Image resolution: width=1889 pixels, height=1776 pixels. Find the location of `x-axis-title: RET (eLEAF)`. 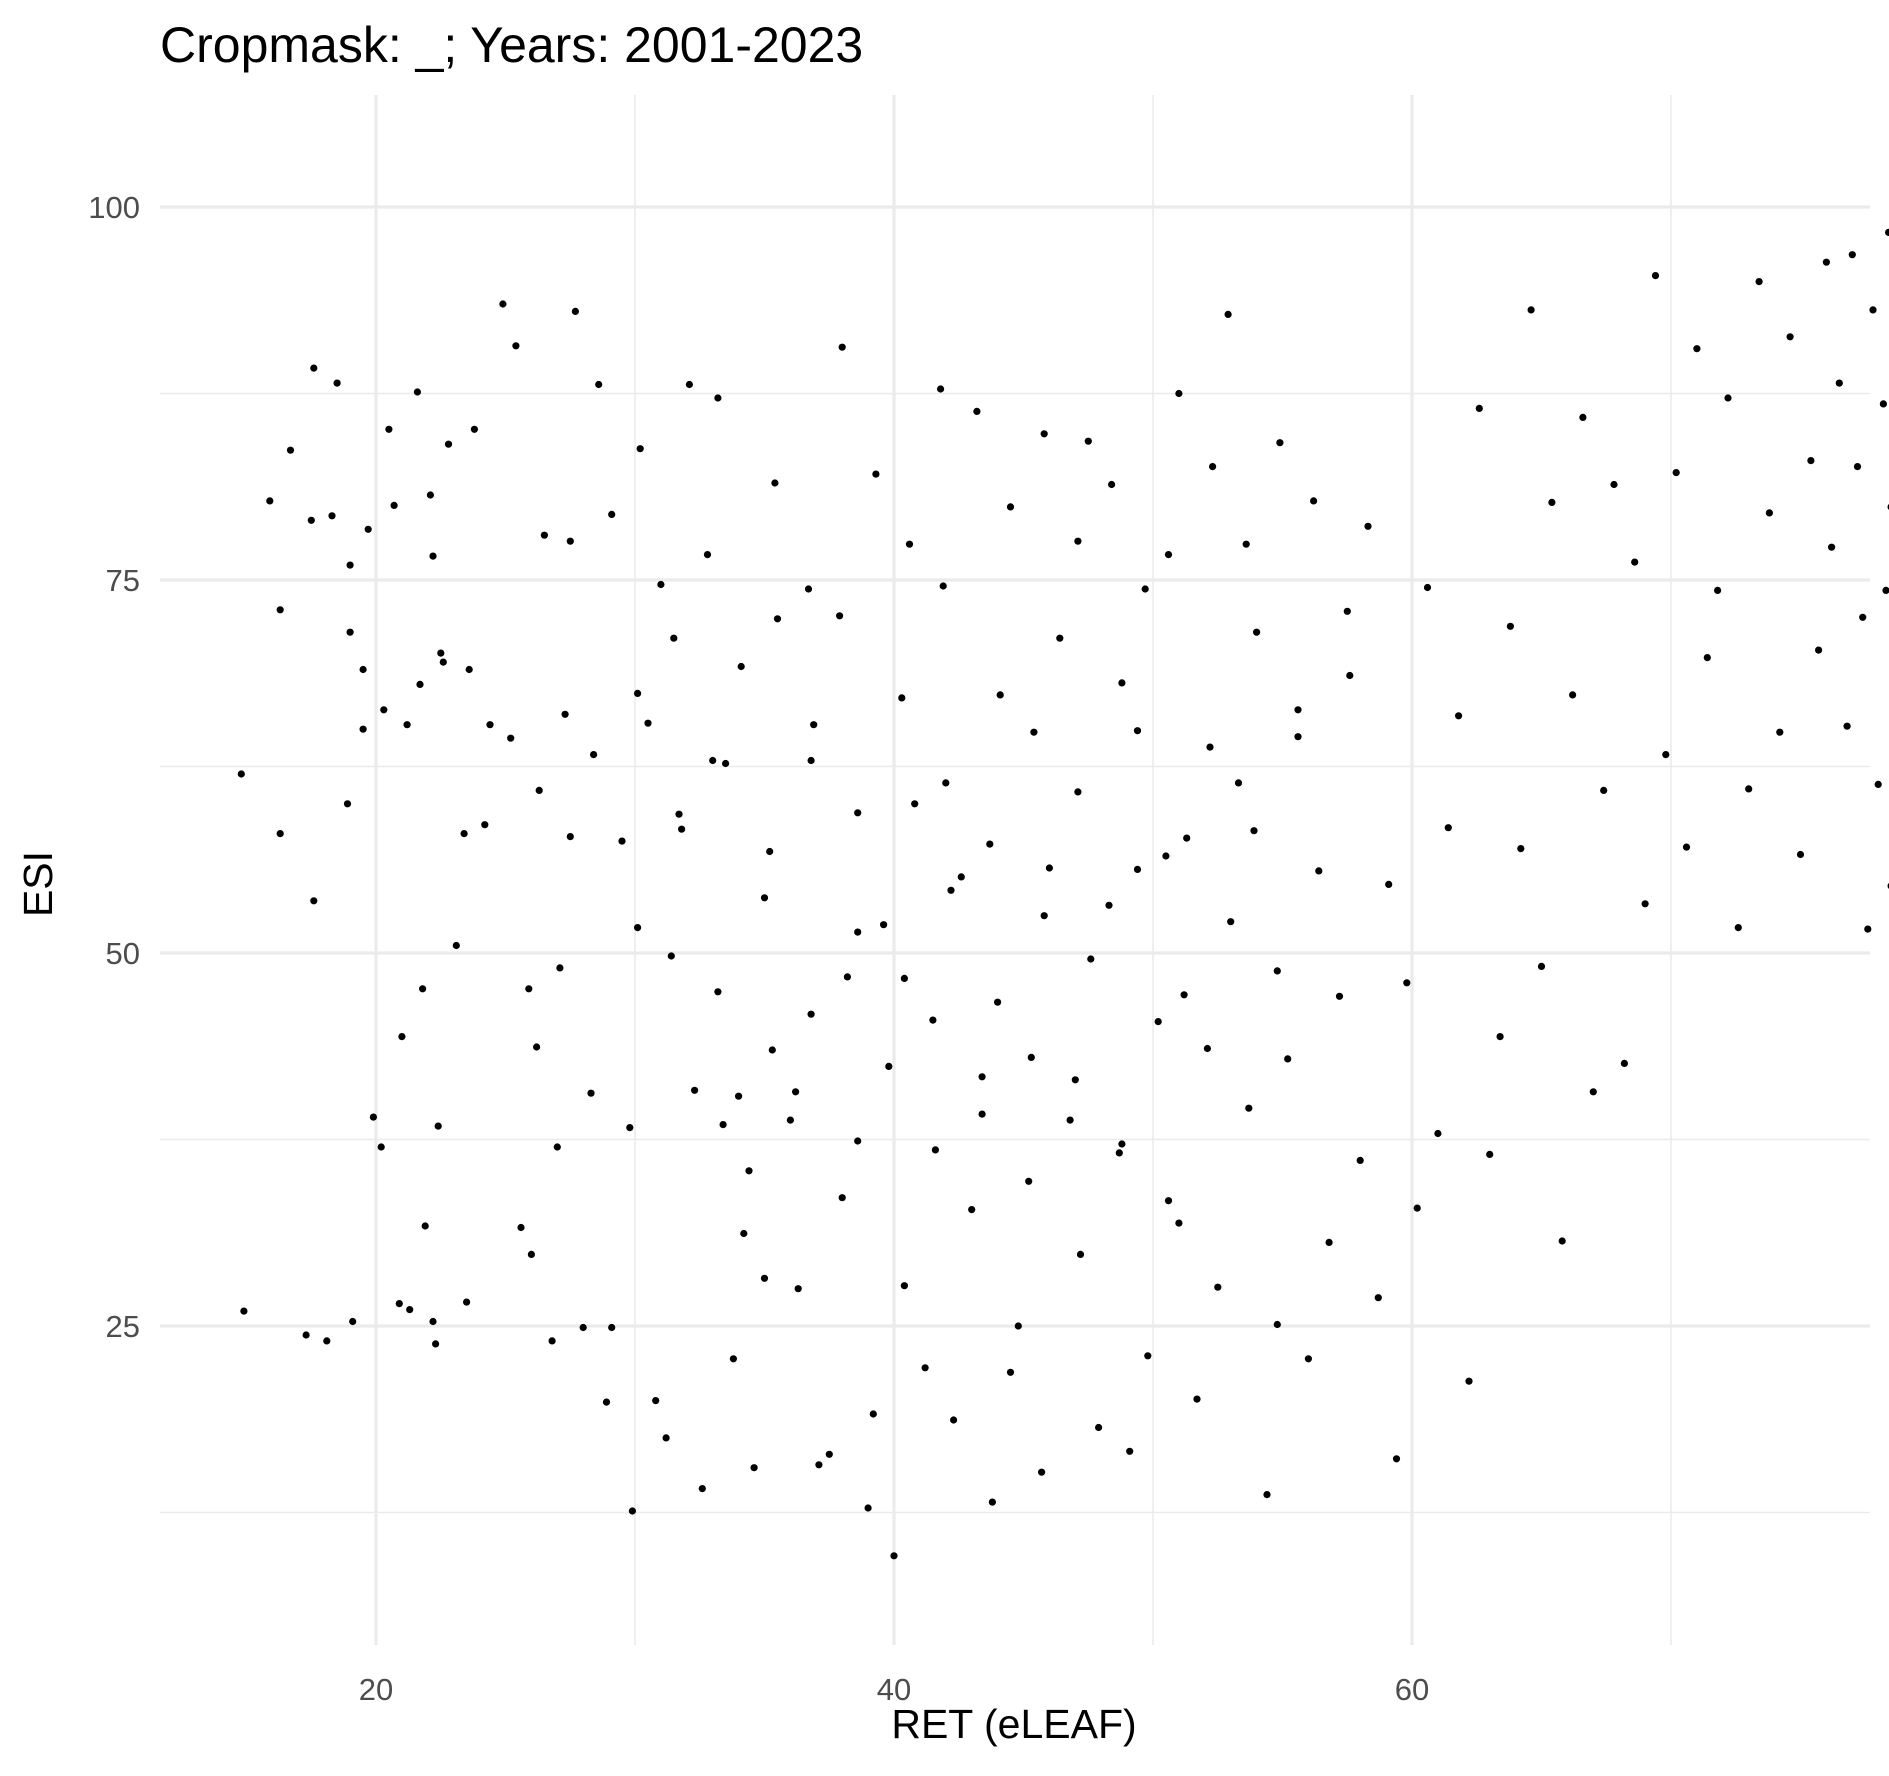

x-axis-title: RET (eLEAF) is located at coordinates (1013, 1724).